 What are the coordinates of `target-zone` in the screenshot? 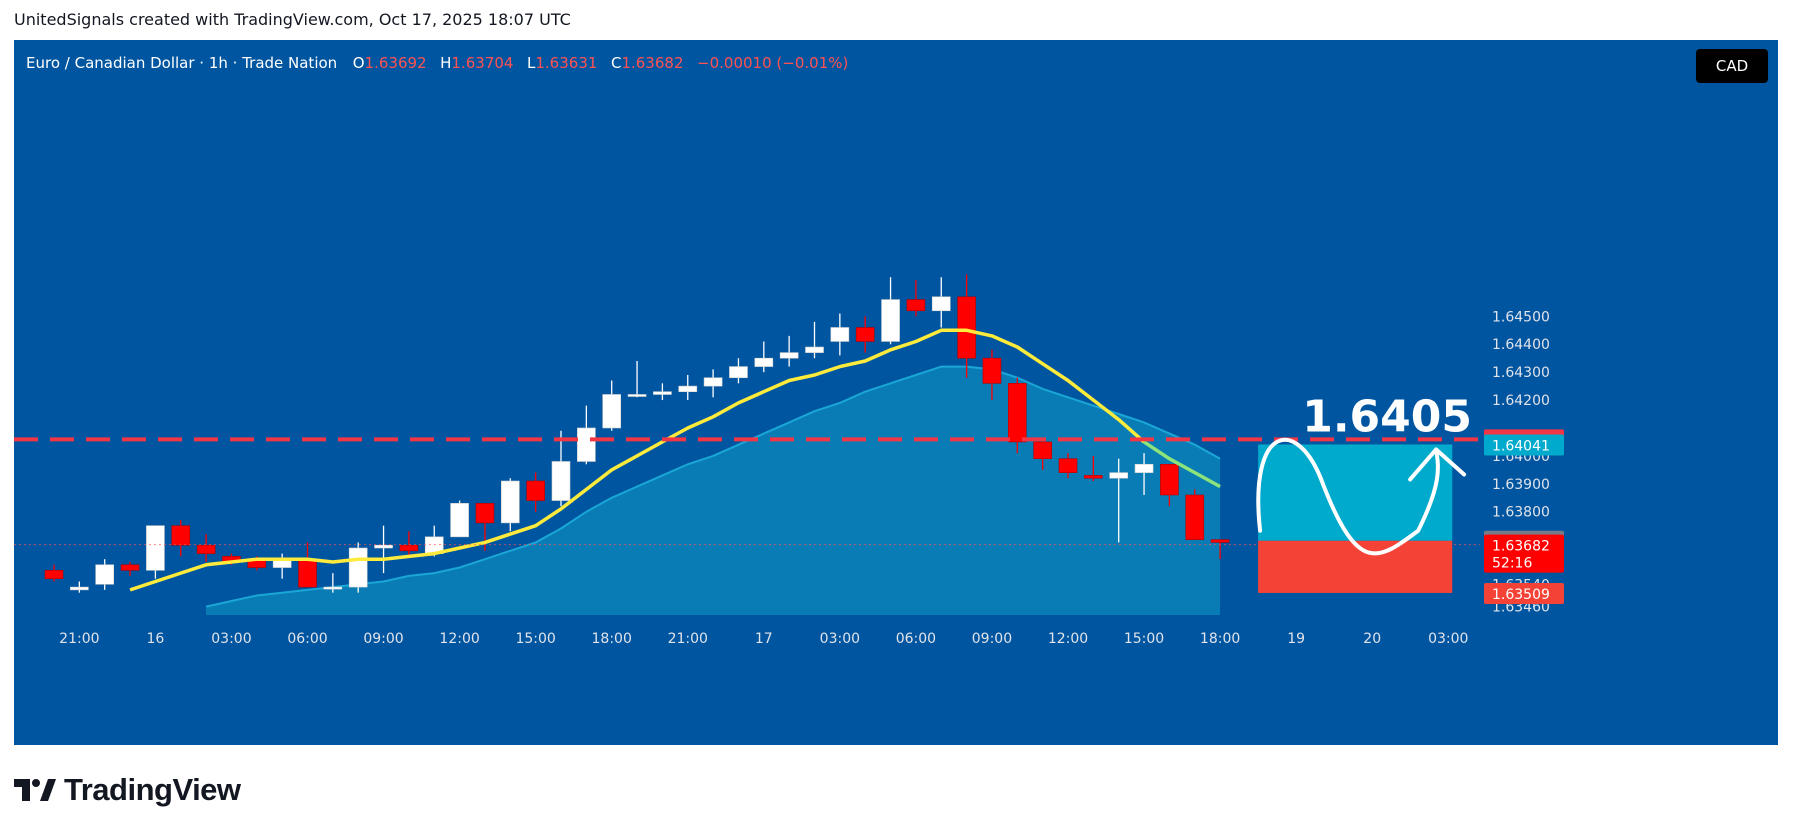 It's located at (1355, 492).